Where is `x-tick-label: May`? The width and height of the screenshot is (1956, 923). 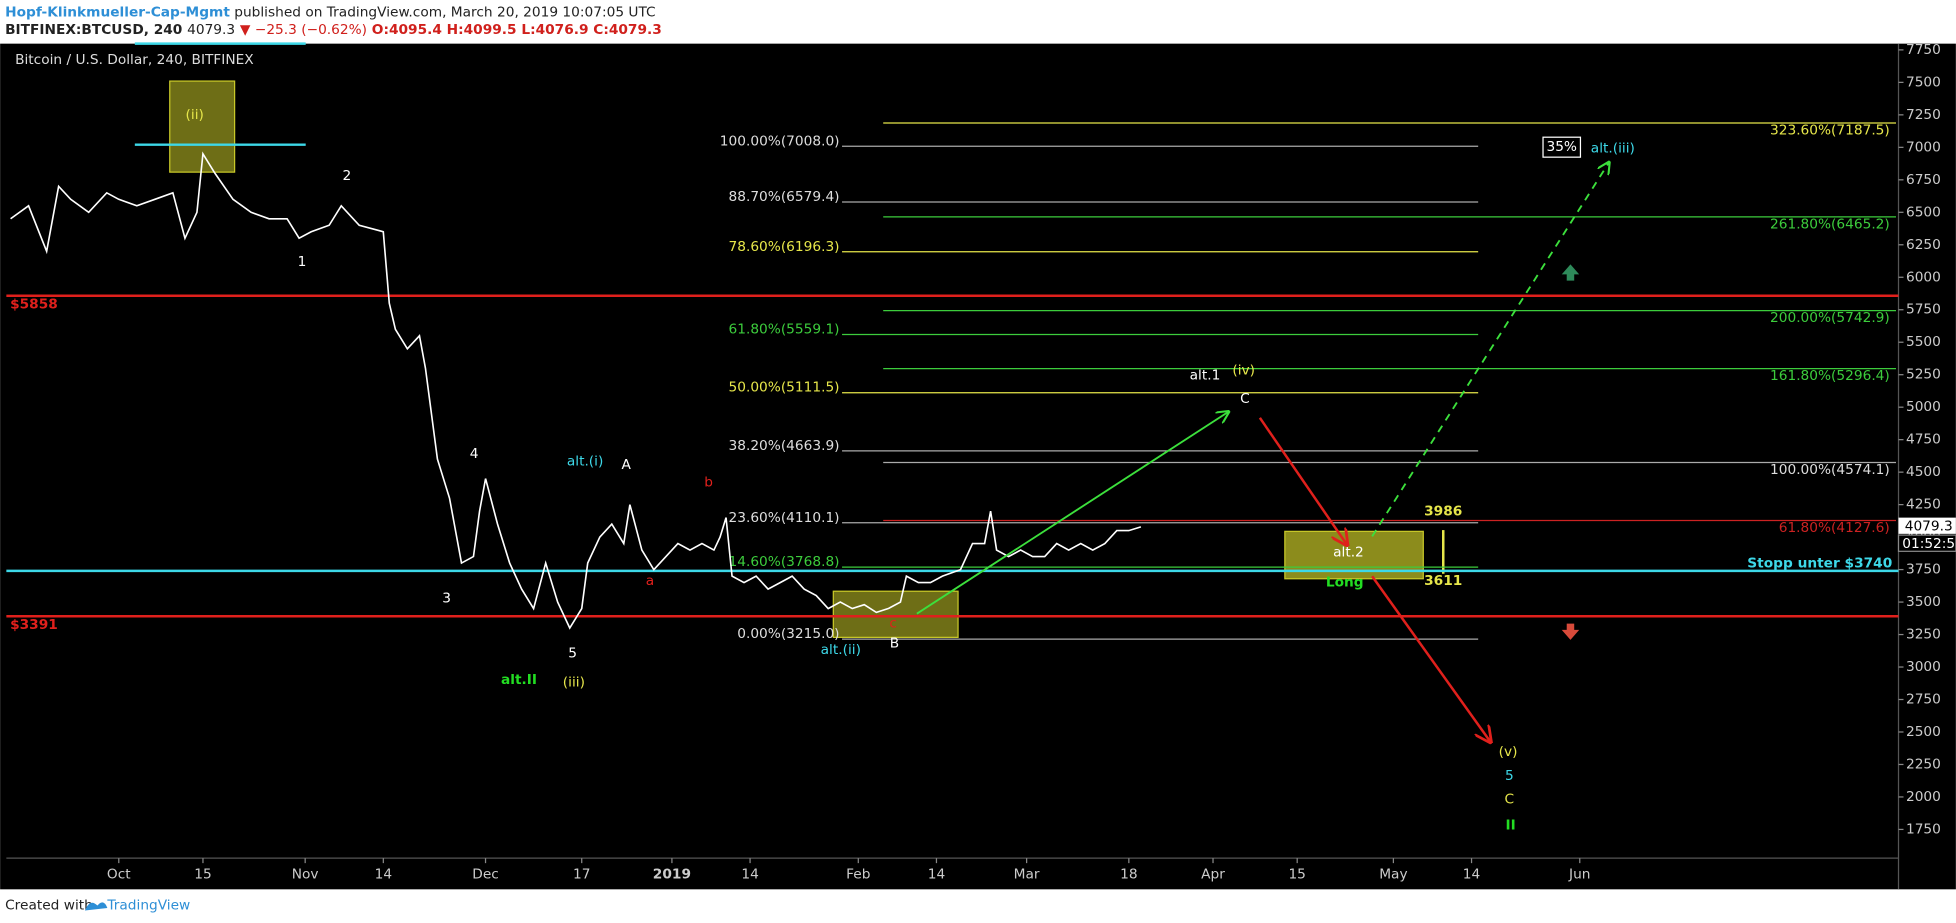 x-tick-label: May is located at coordinates (1393, 874).